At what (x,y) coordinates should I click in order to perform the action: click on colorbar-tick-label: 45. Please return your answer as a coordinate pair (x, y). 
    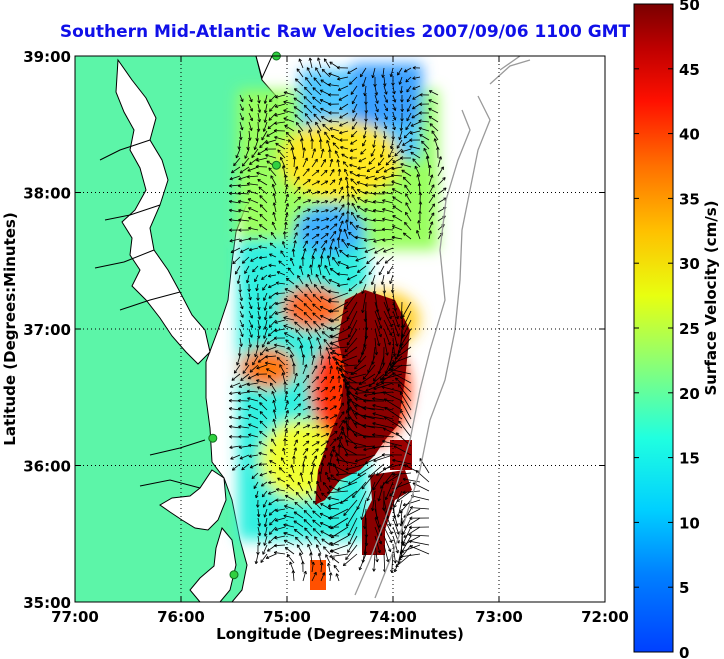
    Looking at the image, I should click on (689, 70).